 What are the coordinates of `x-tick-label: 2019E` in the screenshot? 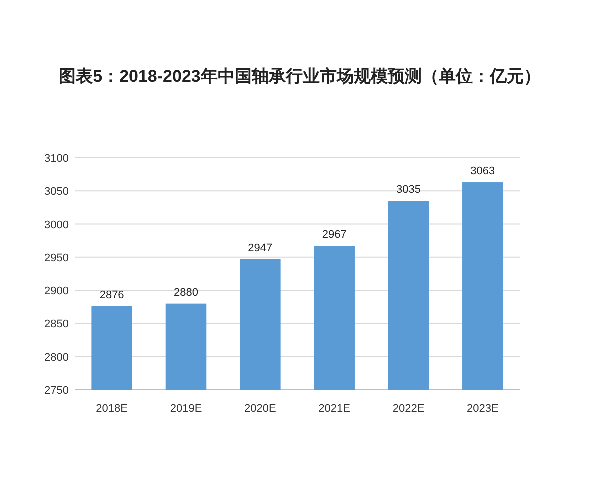 It's located at (186, 409).